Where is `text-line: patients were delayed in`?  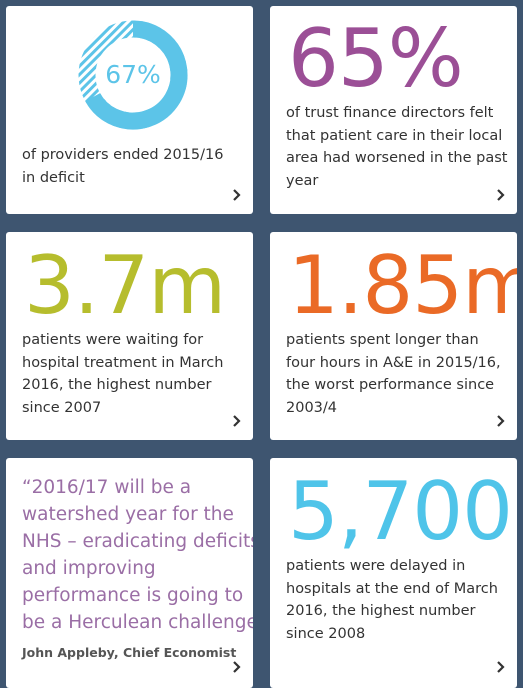 text-line: patients were delayed in is located at coordinates (376, 566).